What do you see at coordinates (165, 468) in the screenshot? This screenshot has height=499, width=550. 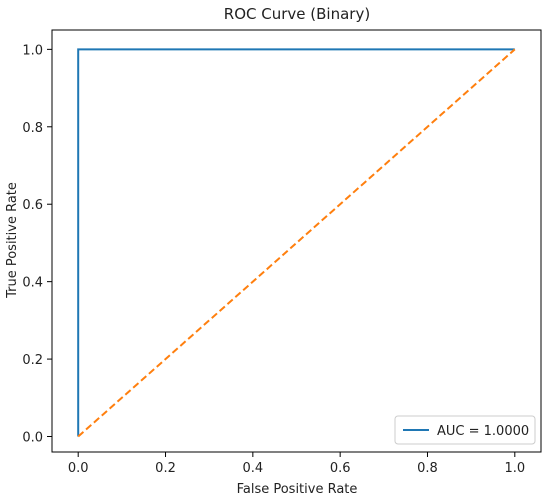 I see `x-tick-label: 0.2` at bounding box center [165, 468].